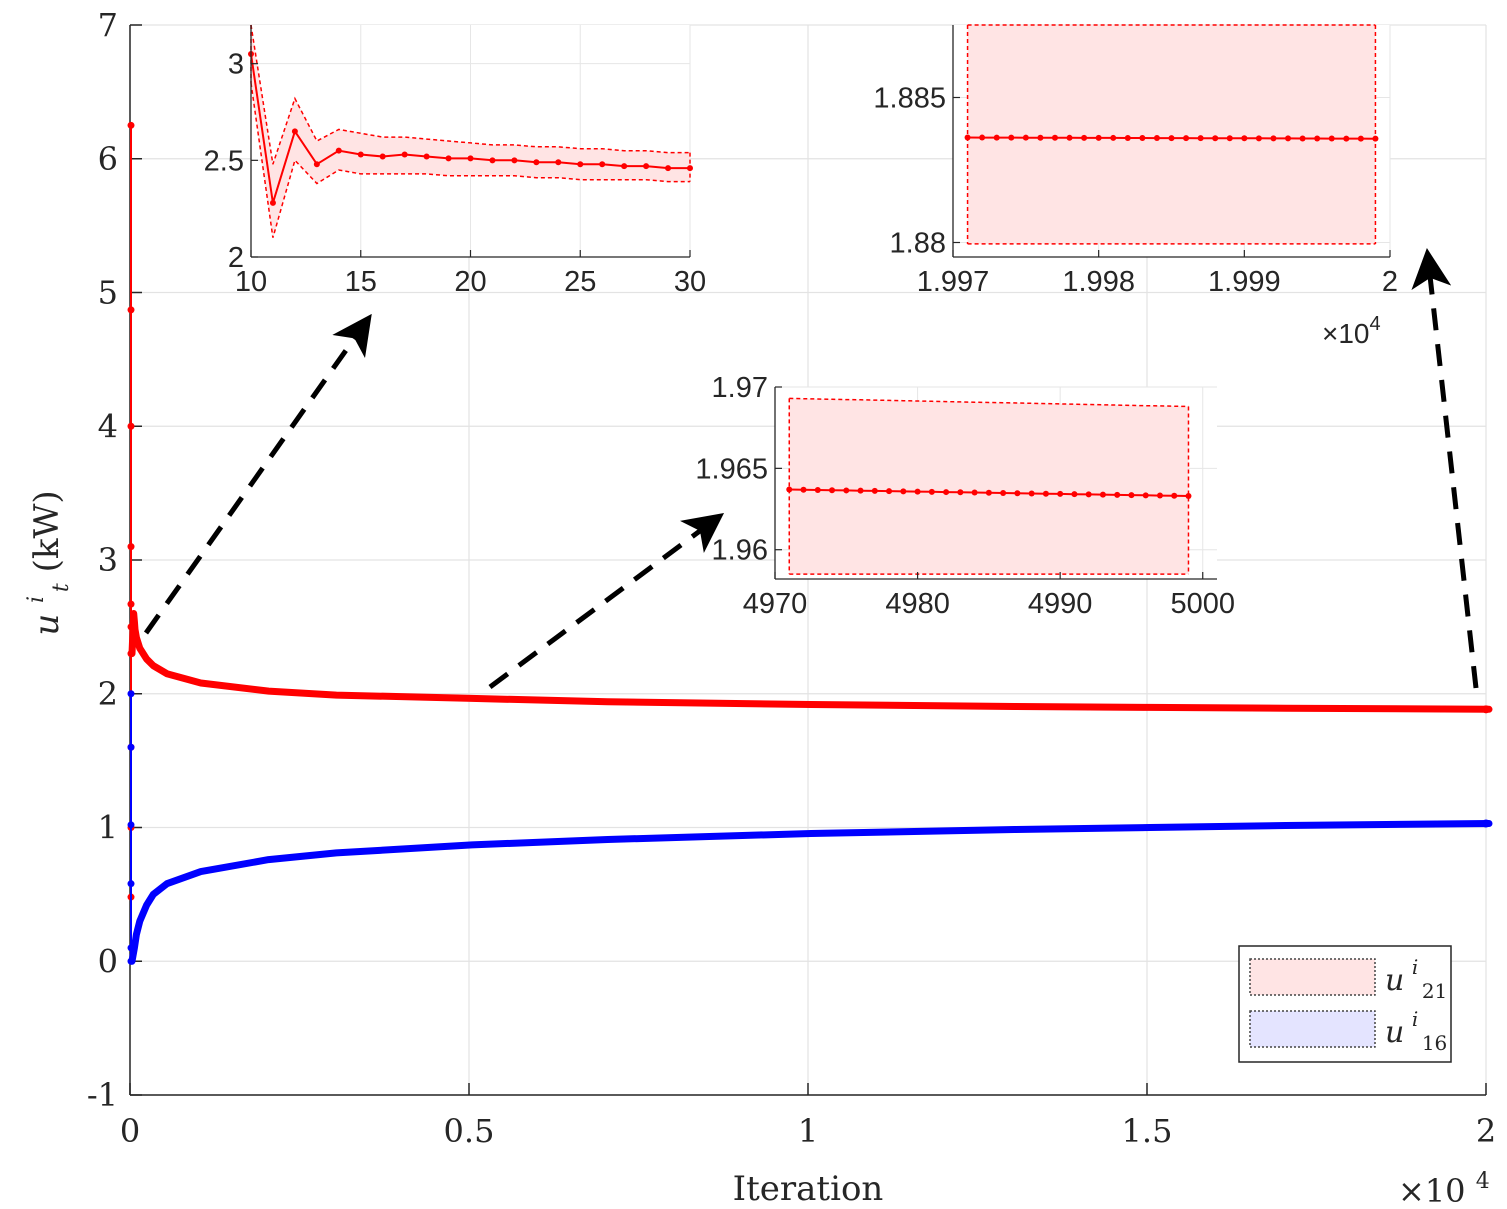  Describe the element at coordinates (808, 1189) in the screenshot. I see `x-axis-label: Iteration` at that location.